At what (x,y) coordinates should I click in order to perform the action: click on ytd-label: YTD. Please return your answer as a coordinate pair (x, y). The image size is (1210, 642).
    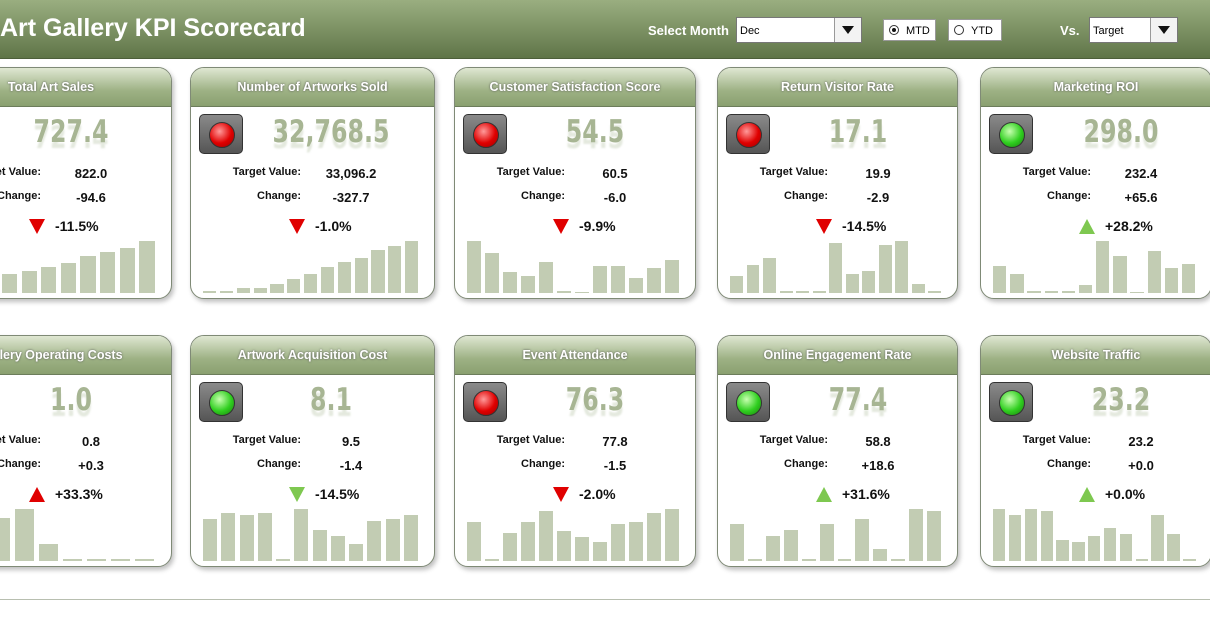
    Looking at the image, I should click on (982, 31).